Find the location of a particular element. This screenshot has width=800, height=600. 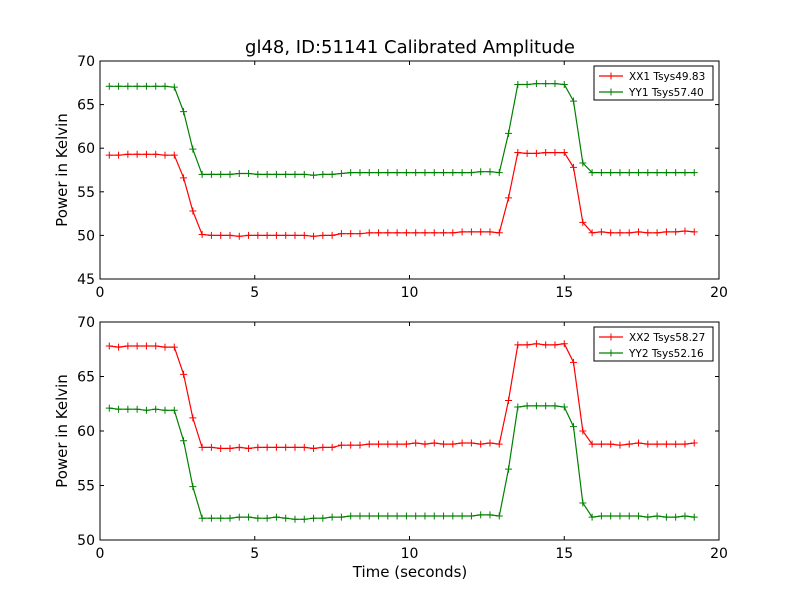

y-tick-label: 50 is located at coordinates (86, 236).